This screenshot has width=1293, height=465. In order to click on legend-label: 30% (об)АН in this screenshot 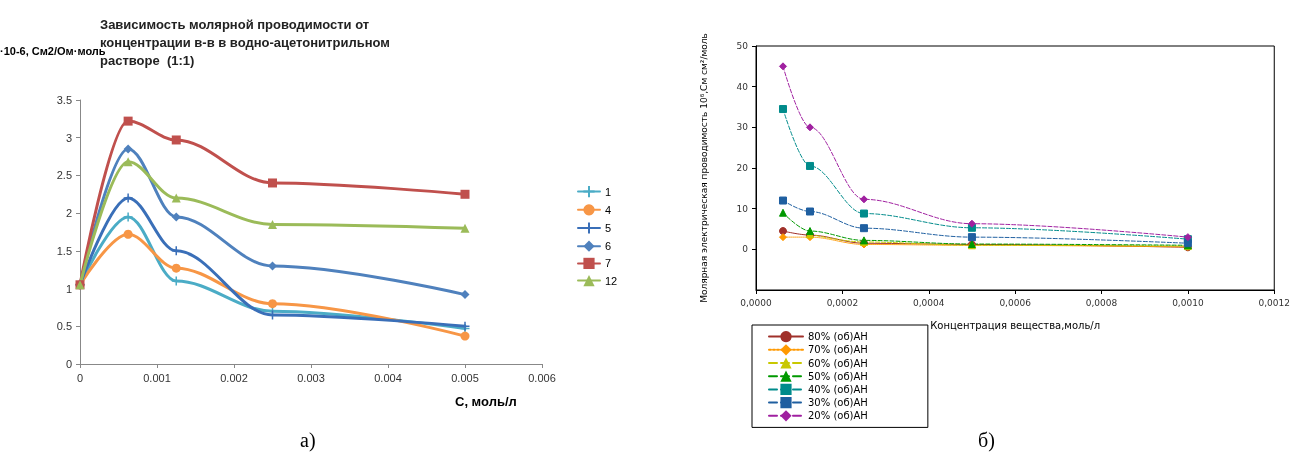, I will do `click(838, 403)`.